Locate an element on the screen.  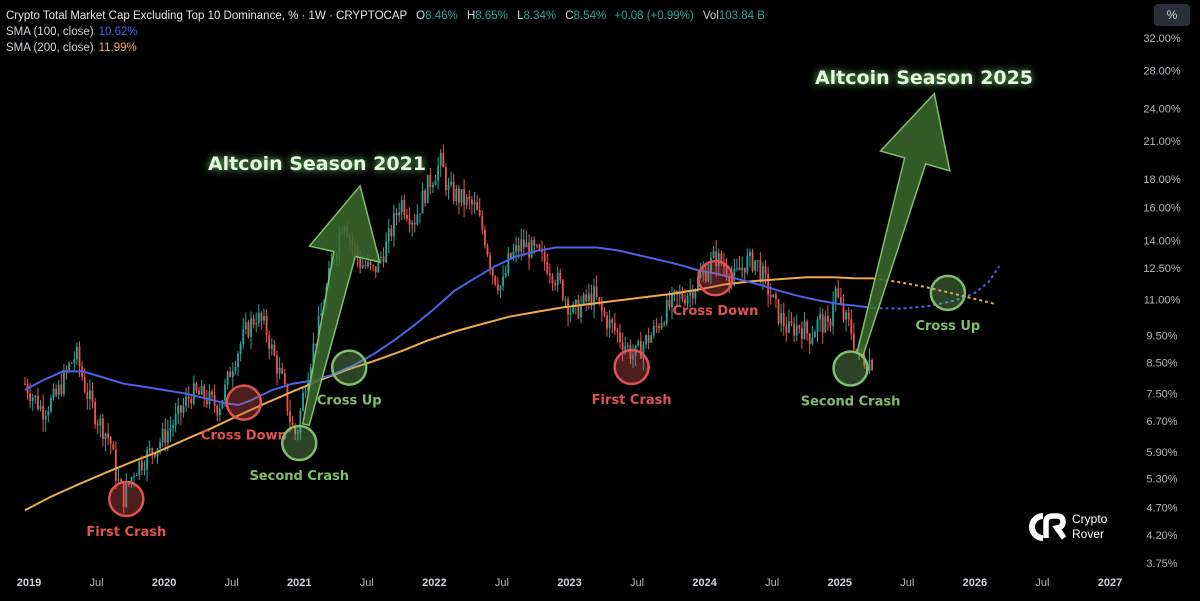
y-tick-label: 4.70% is located at coordinates (1161, 509).